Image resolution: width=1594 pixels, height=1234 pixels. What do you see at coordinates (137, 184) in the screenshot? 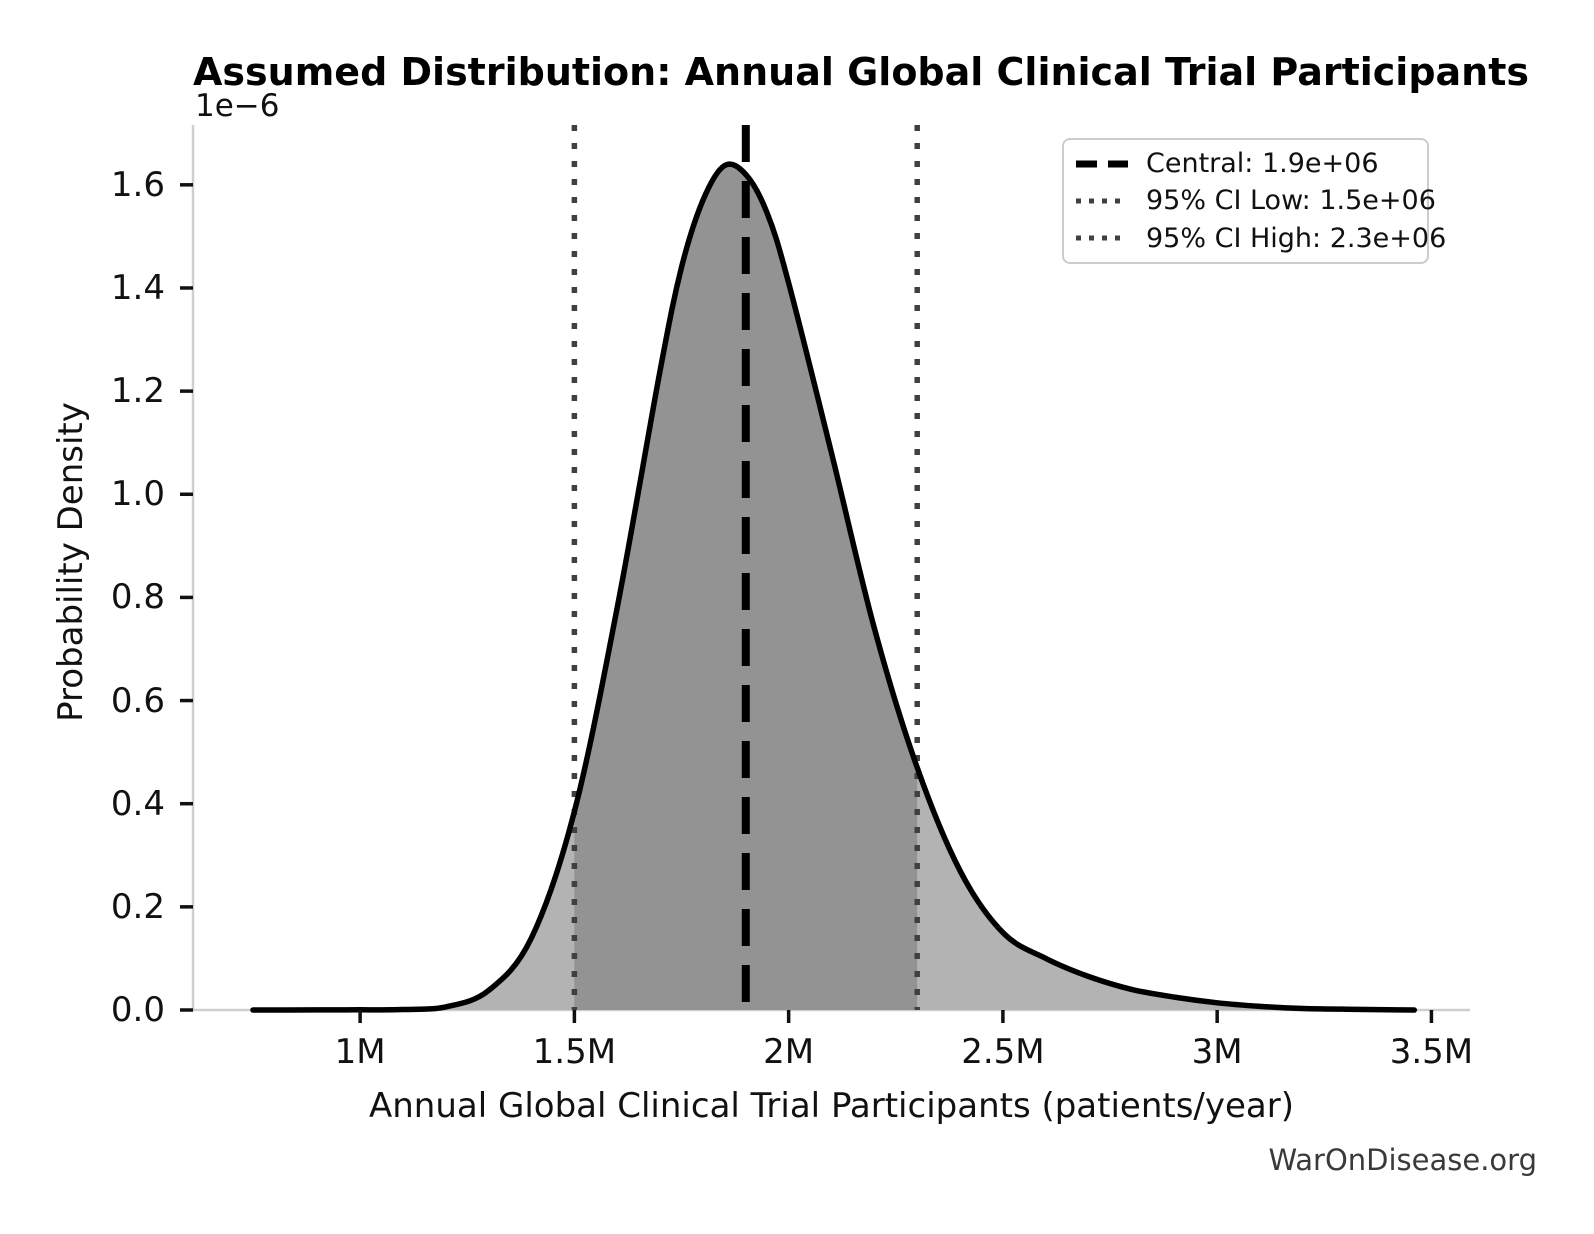
I see `y-tick-label: 1.6` at bounding box center [137, 184].